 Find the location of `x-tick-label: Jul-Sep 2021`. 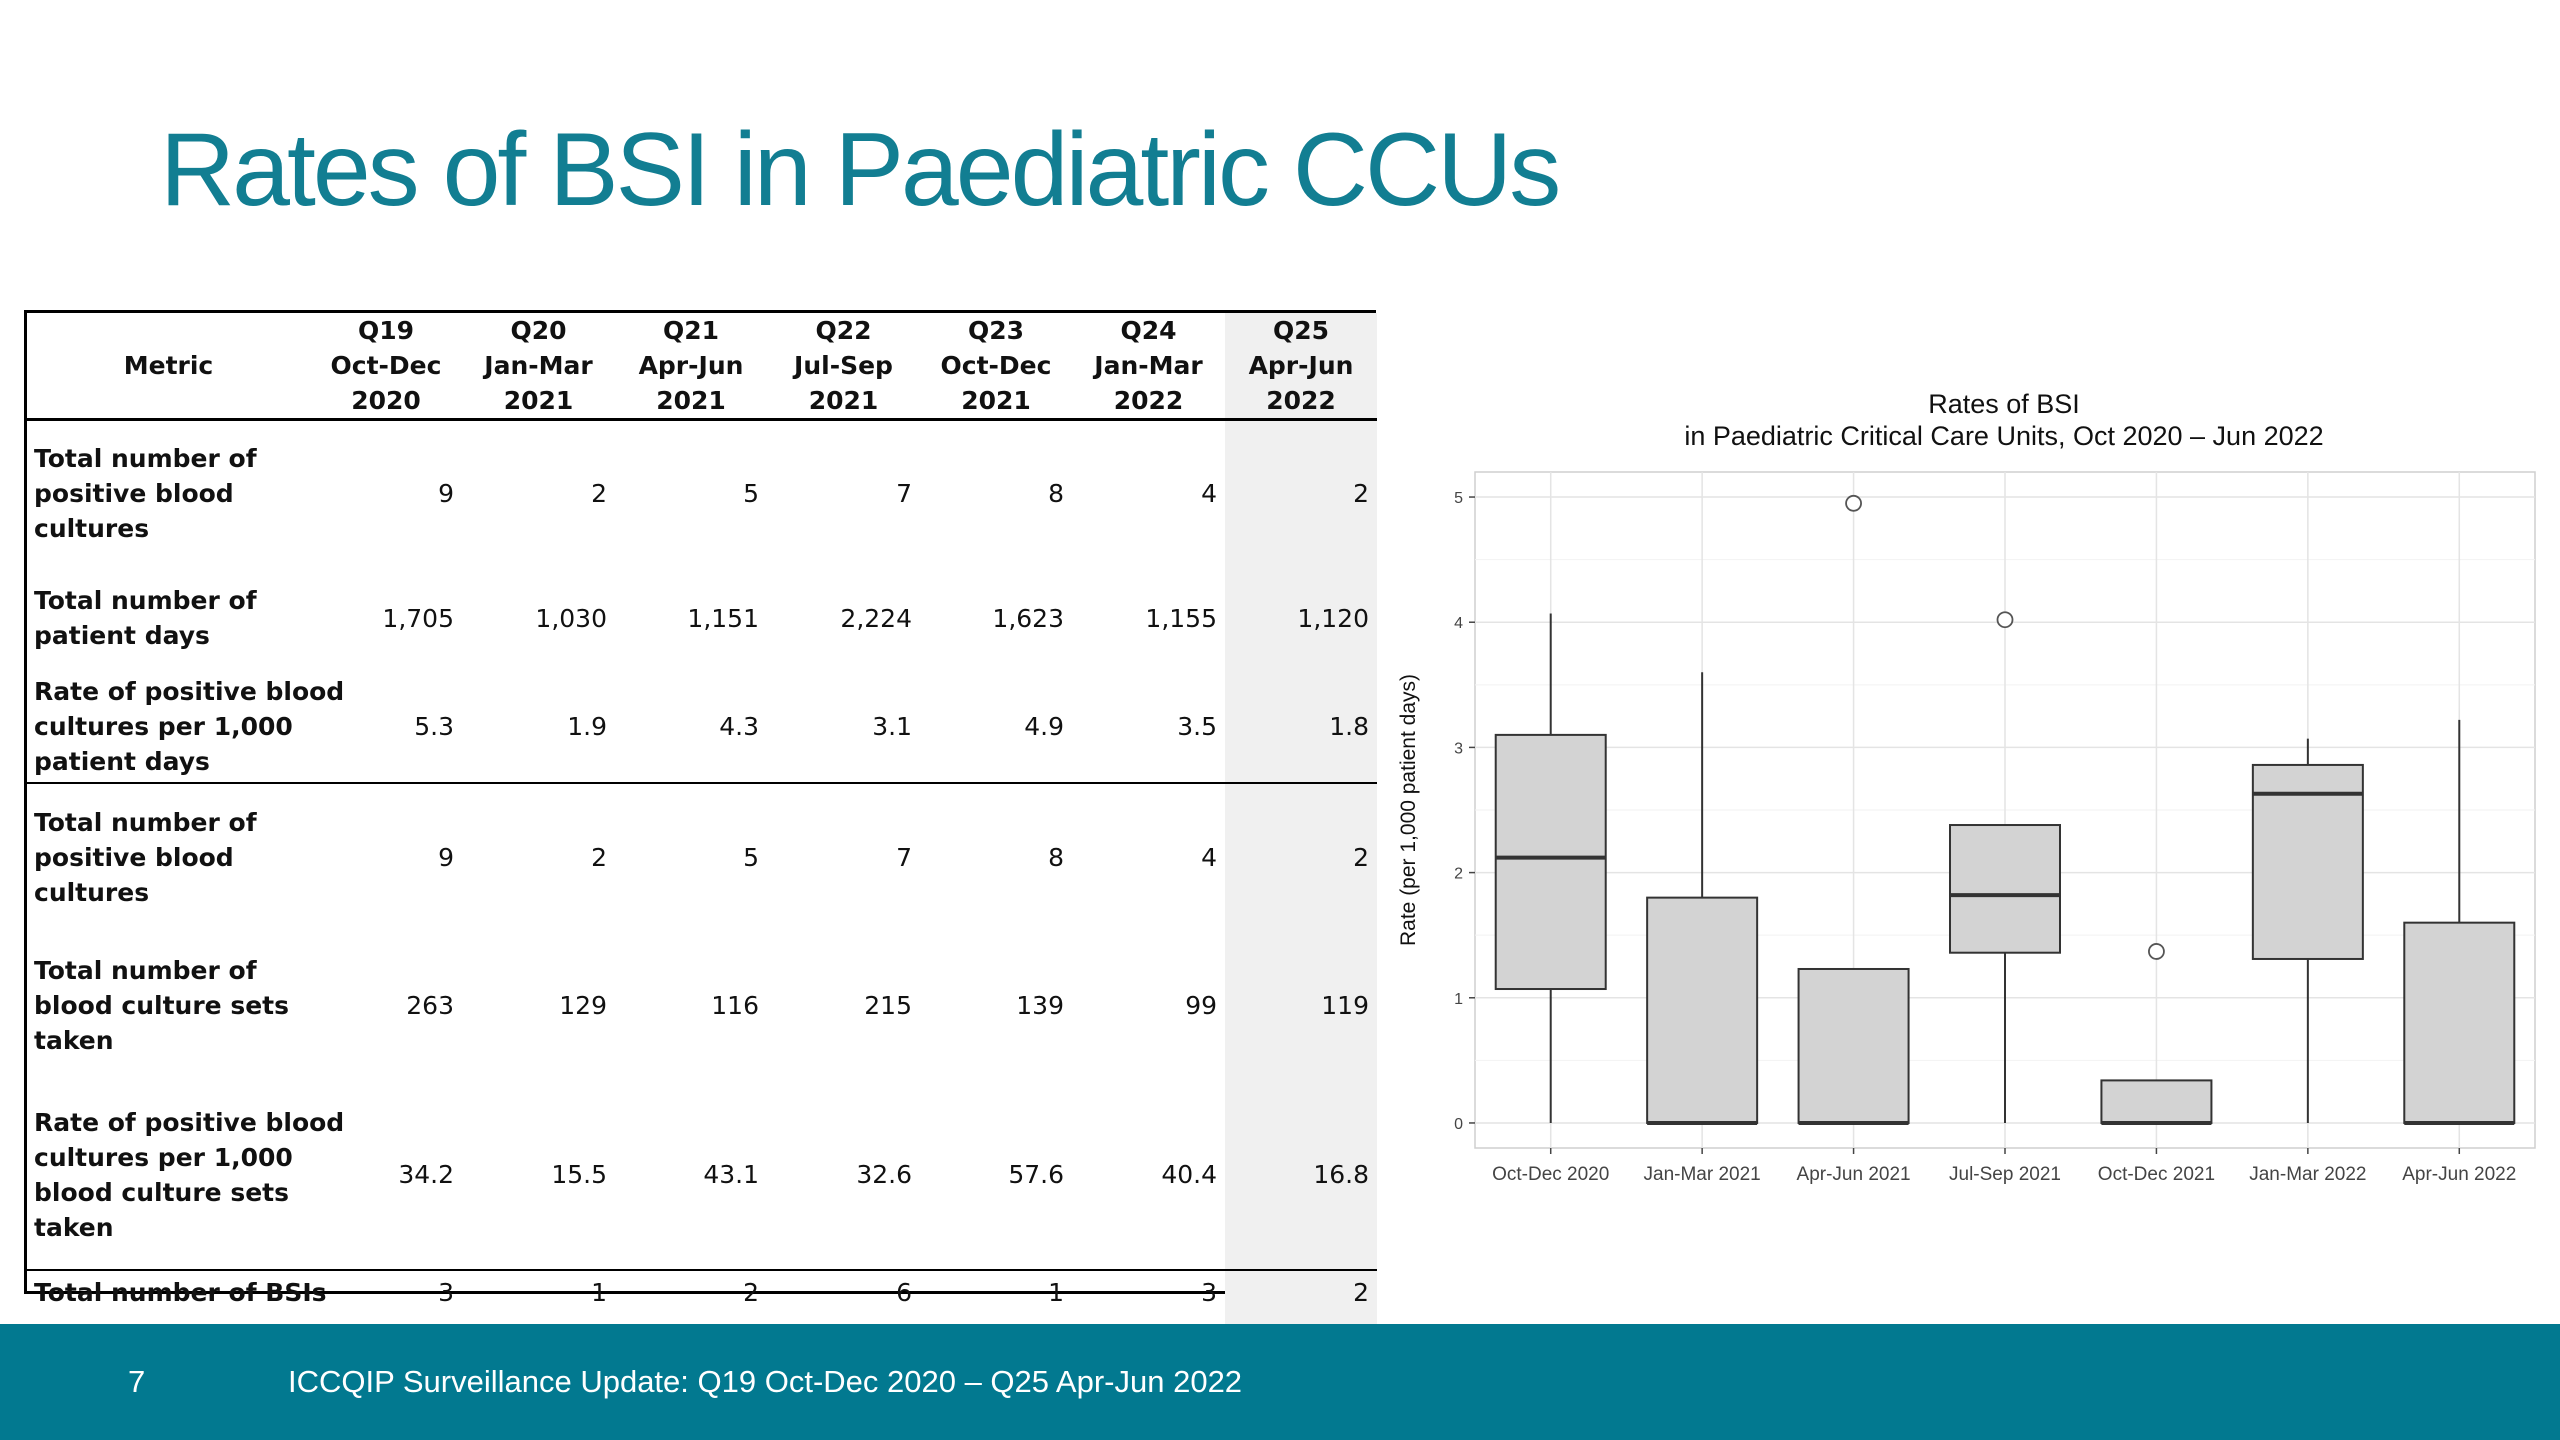

x-tick-label: Jul-Sep 2021 is located at coordinates (2005, 1174).